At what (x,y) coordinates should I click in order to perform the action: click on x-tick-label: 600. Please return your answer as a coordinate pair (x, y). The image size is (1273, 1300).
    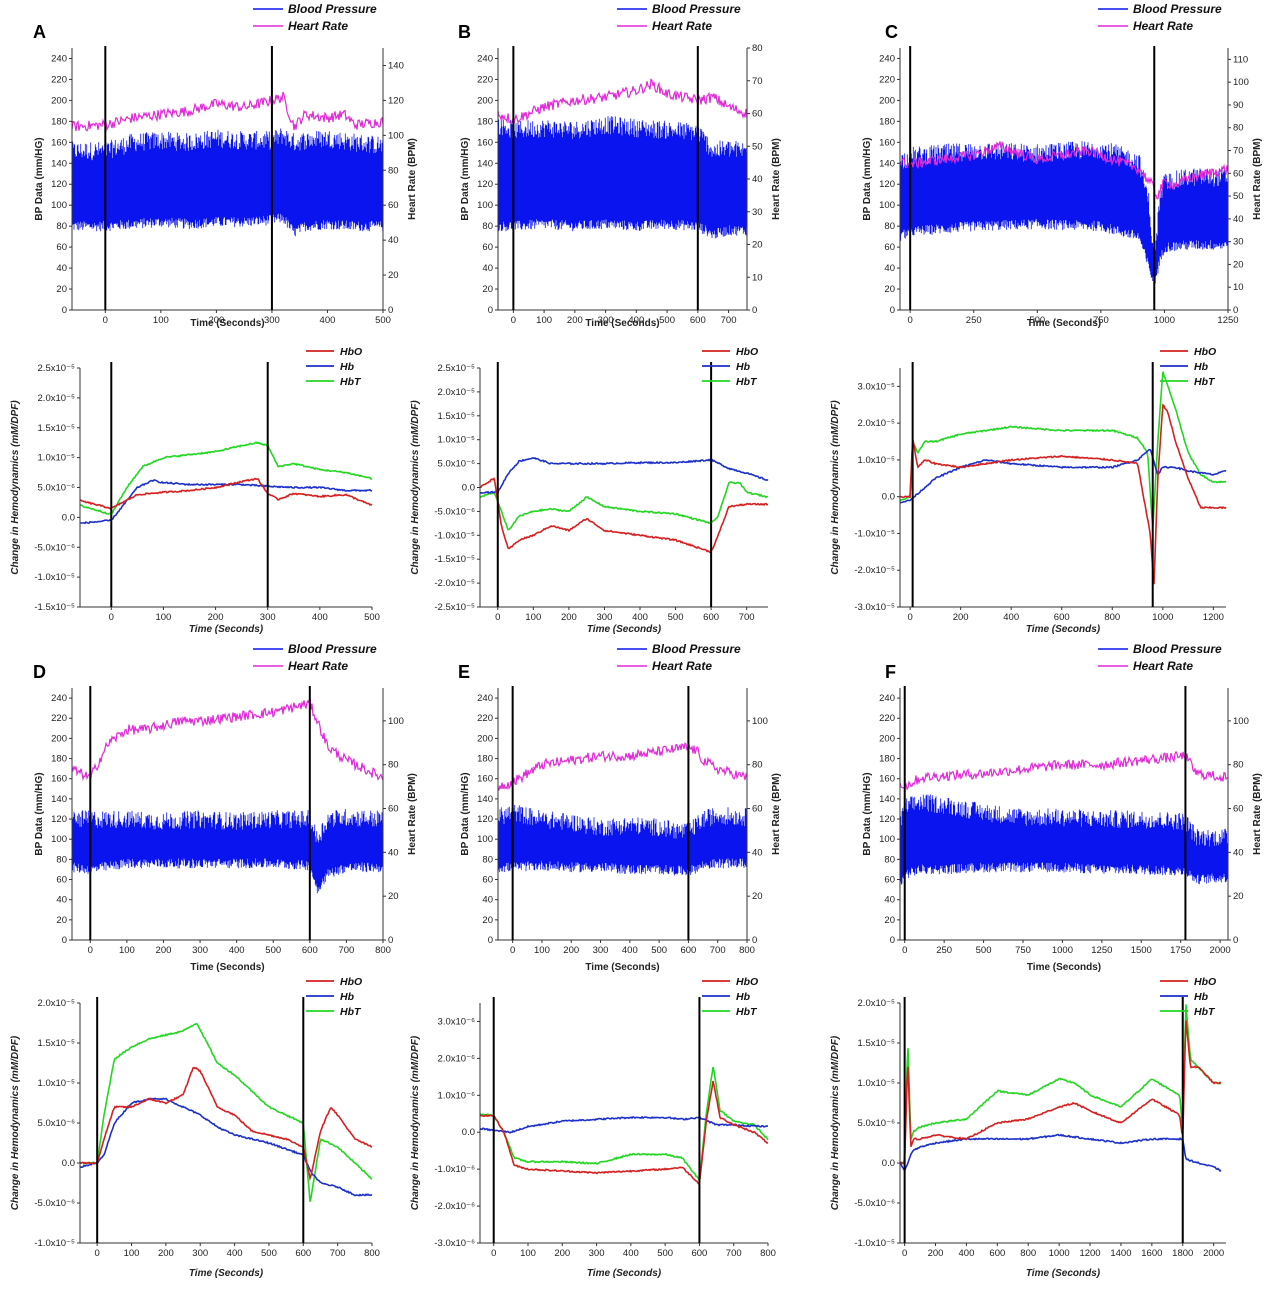
    Looking at the image, I should click on (711, 617).